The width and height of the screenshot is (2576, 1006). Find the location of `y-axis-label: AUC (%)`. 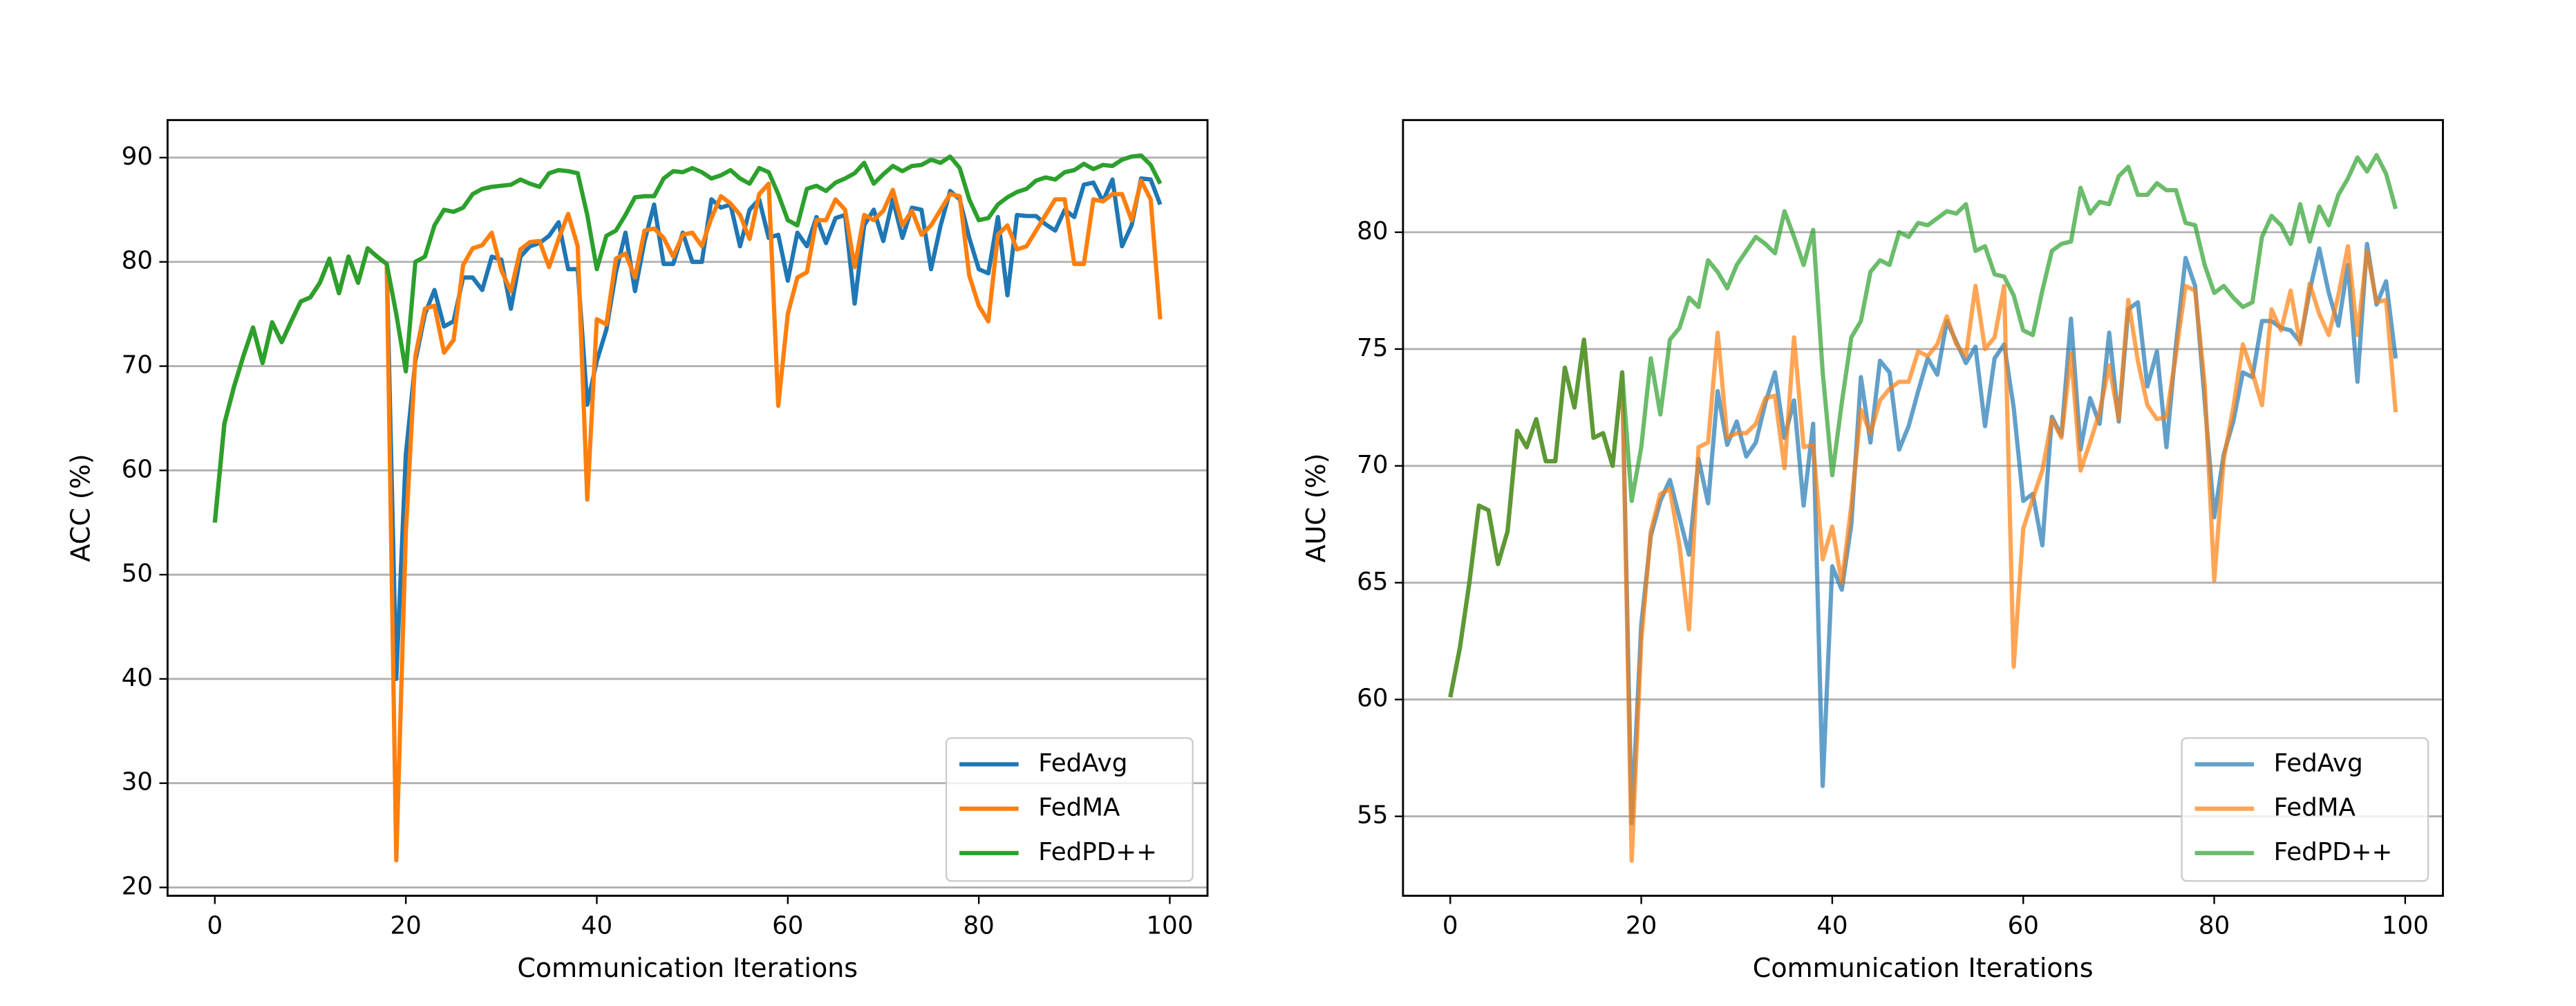

y-axis-label: AUC (%) is located at coordinates (1316, 508).